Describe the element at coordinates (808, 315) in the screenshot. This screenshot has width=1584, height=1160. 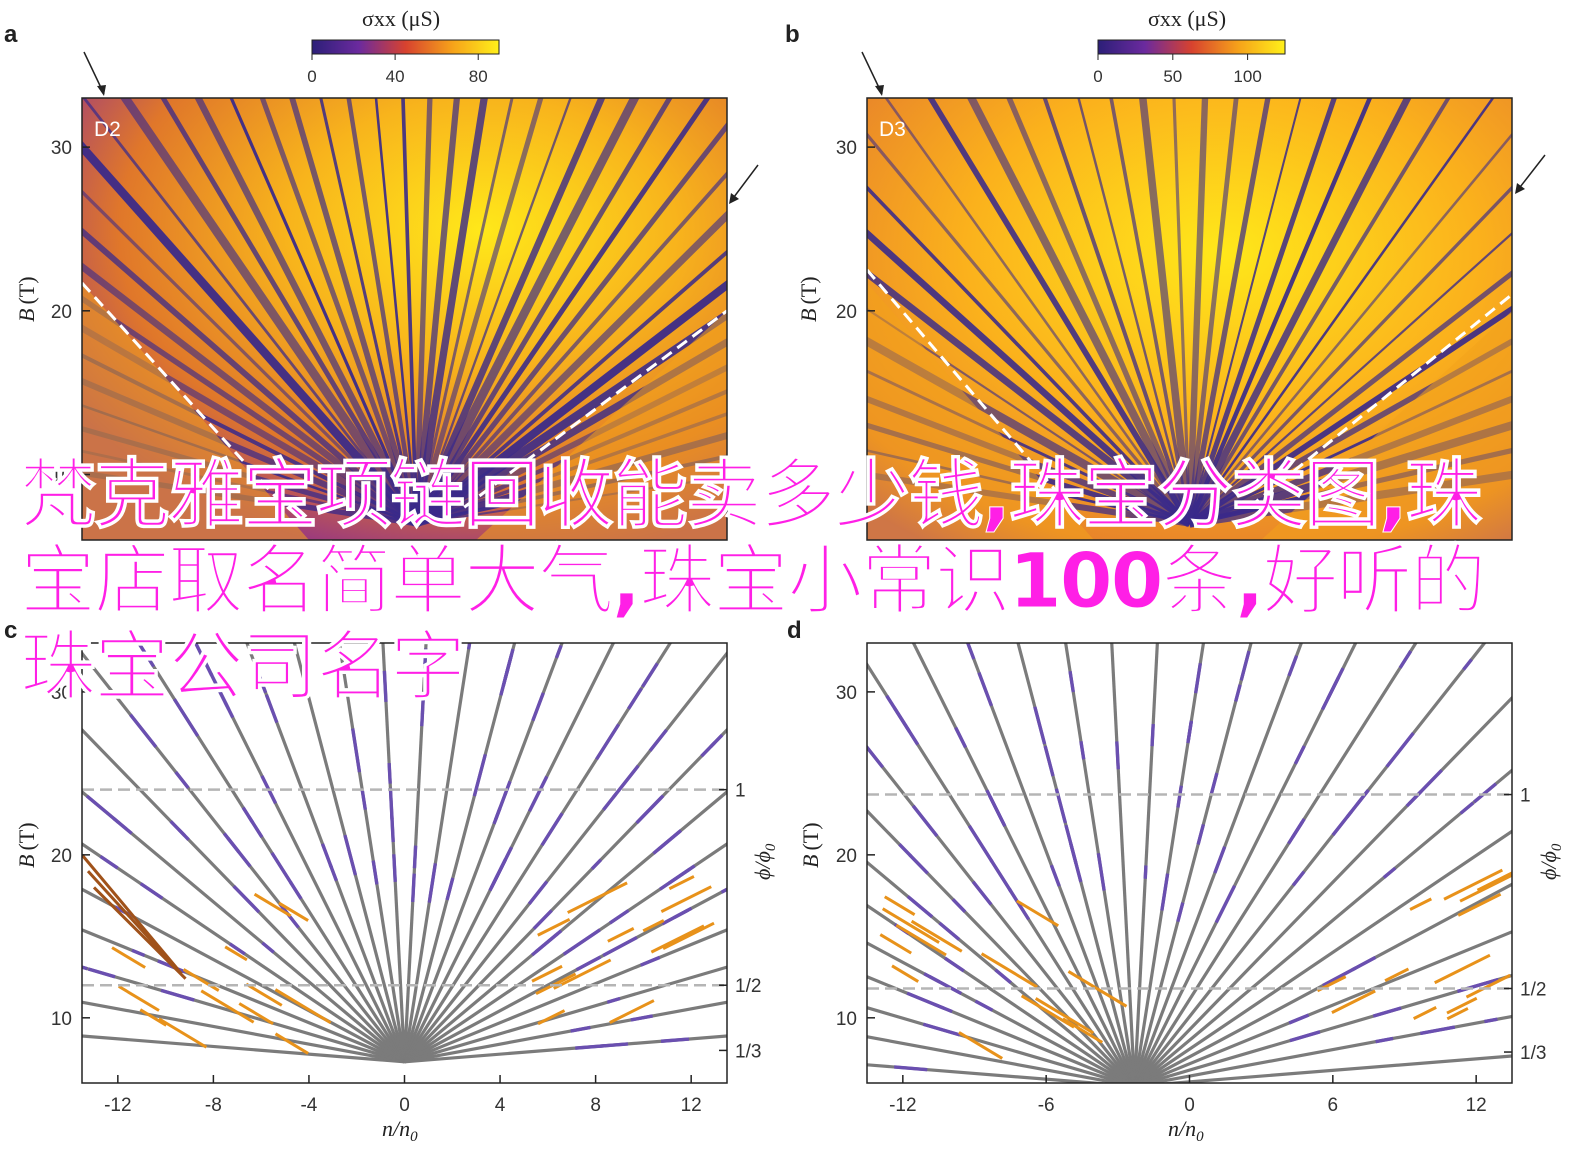
I see `y-label-symbol-b: B` at that location.